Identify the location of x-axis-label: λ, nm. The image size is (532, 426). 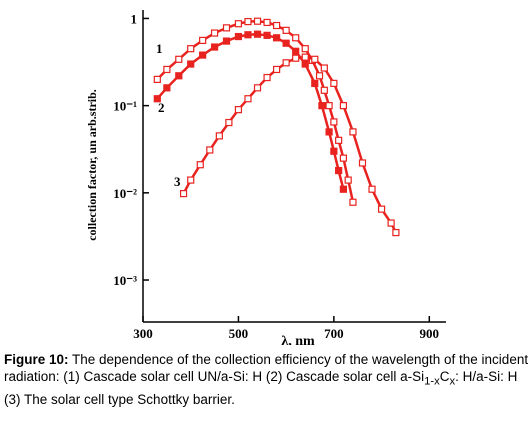
(298, 339).